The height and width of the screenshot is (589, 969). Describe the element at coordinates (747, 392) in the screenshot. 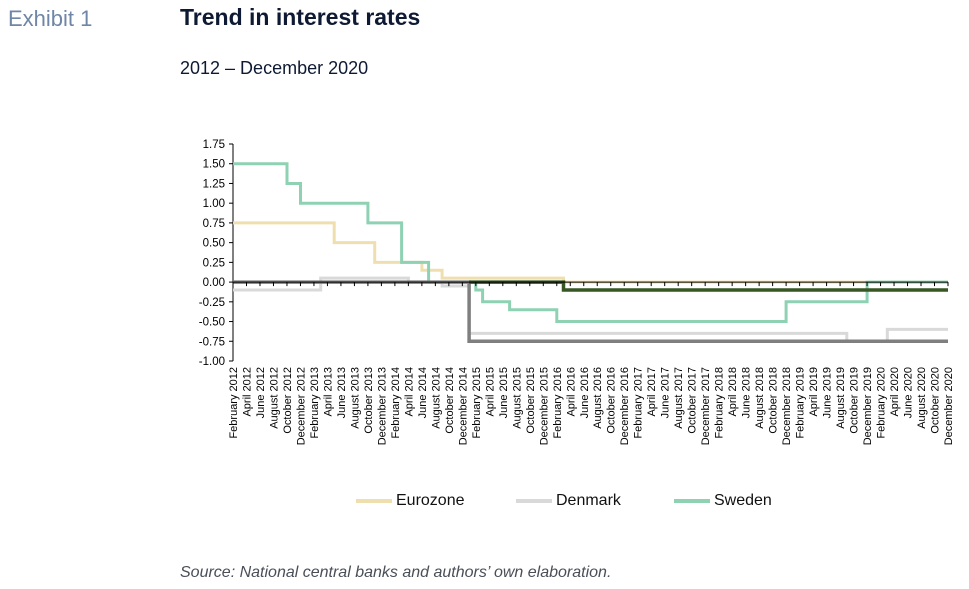

I see `x-tick-label: June 2018` at that location.